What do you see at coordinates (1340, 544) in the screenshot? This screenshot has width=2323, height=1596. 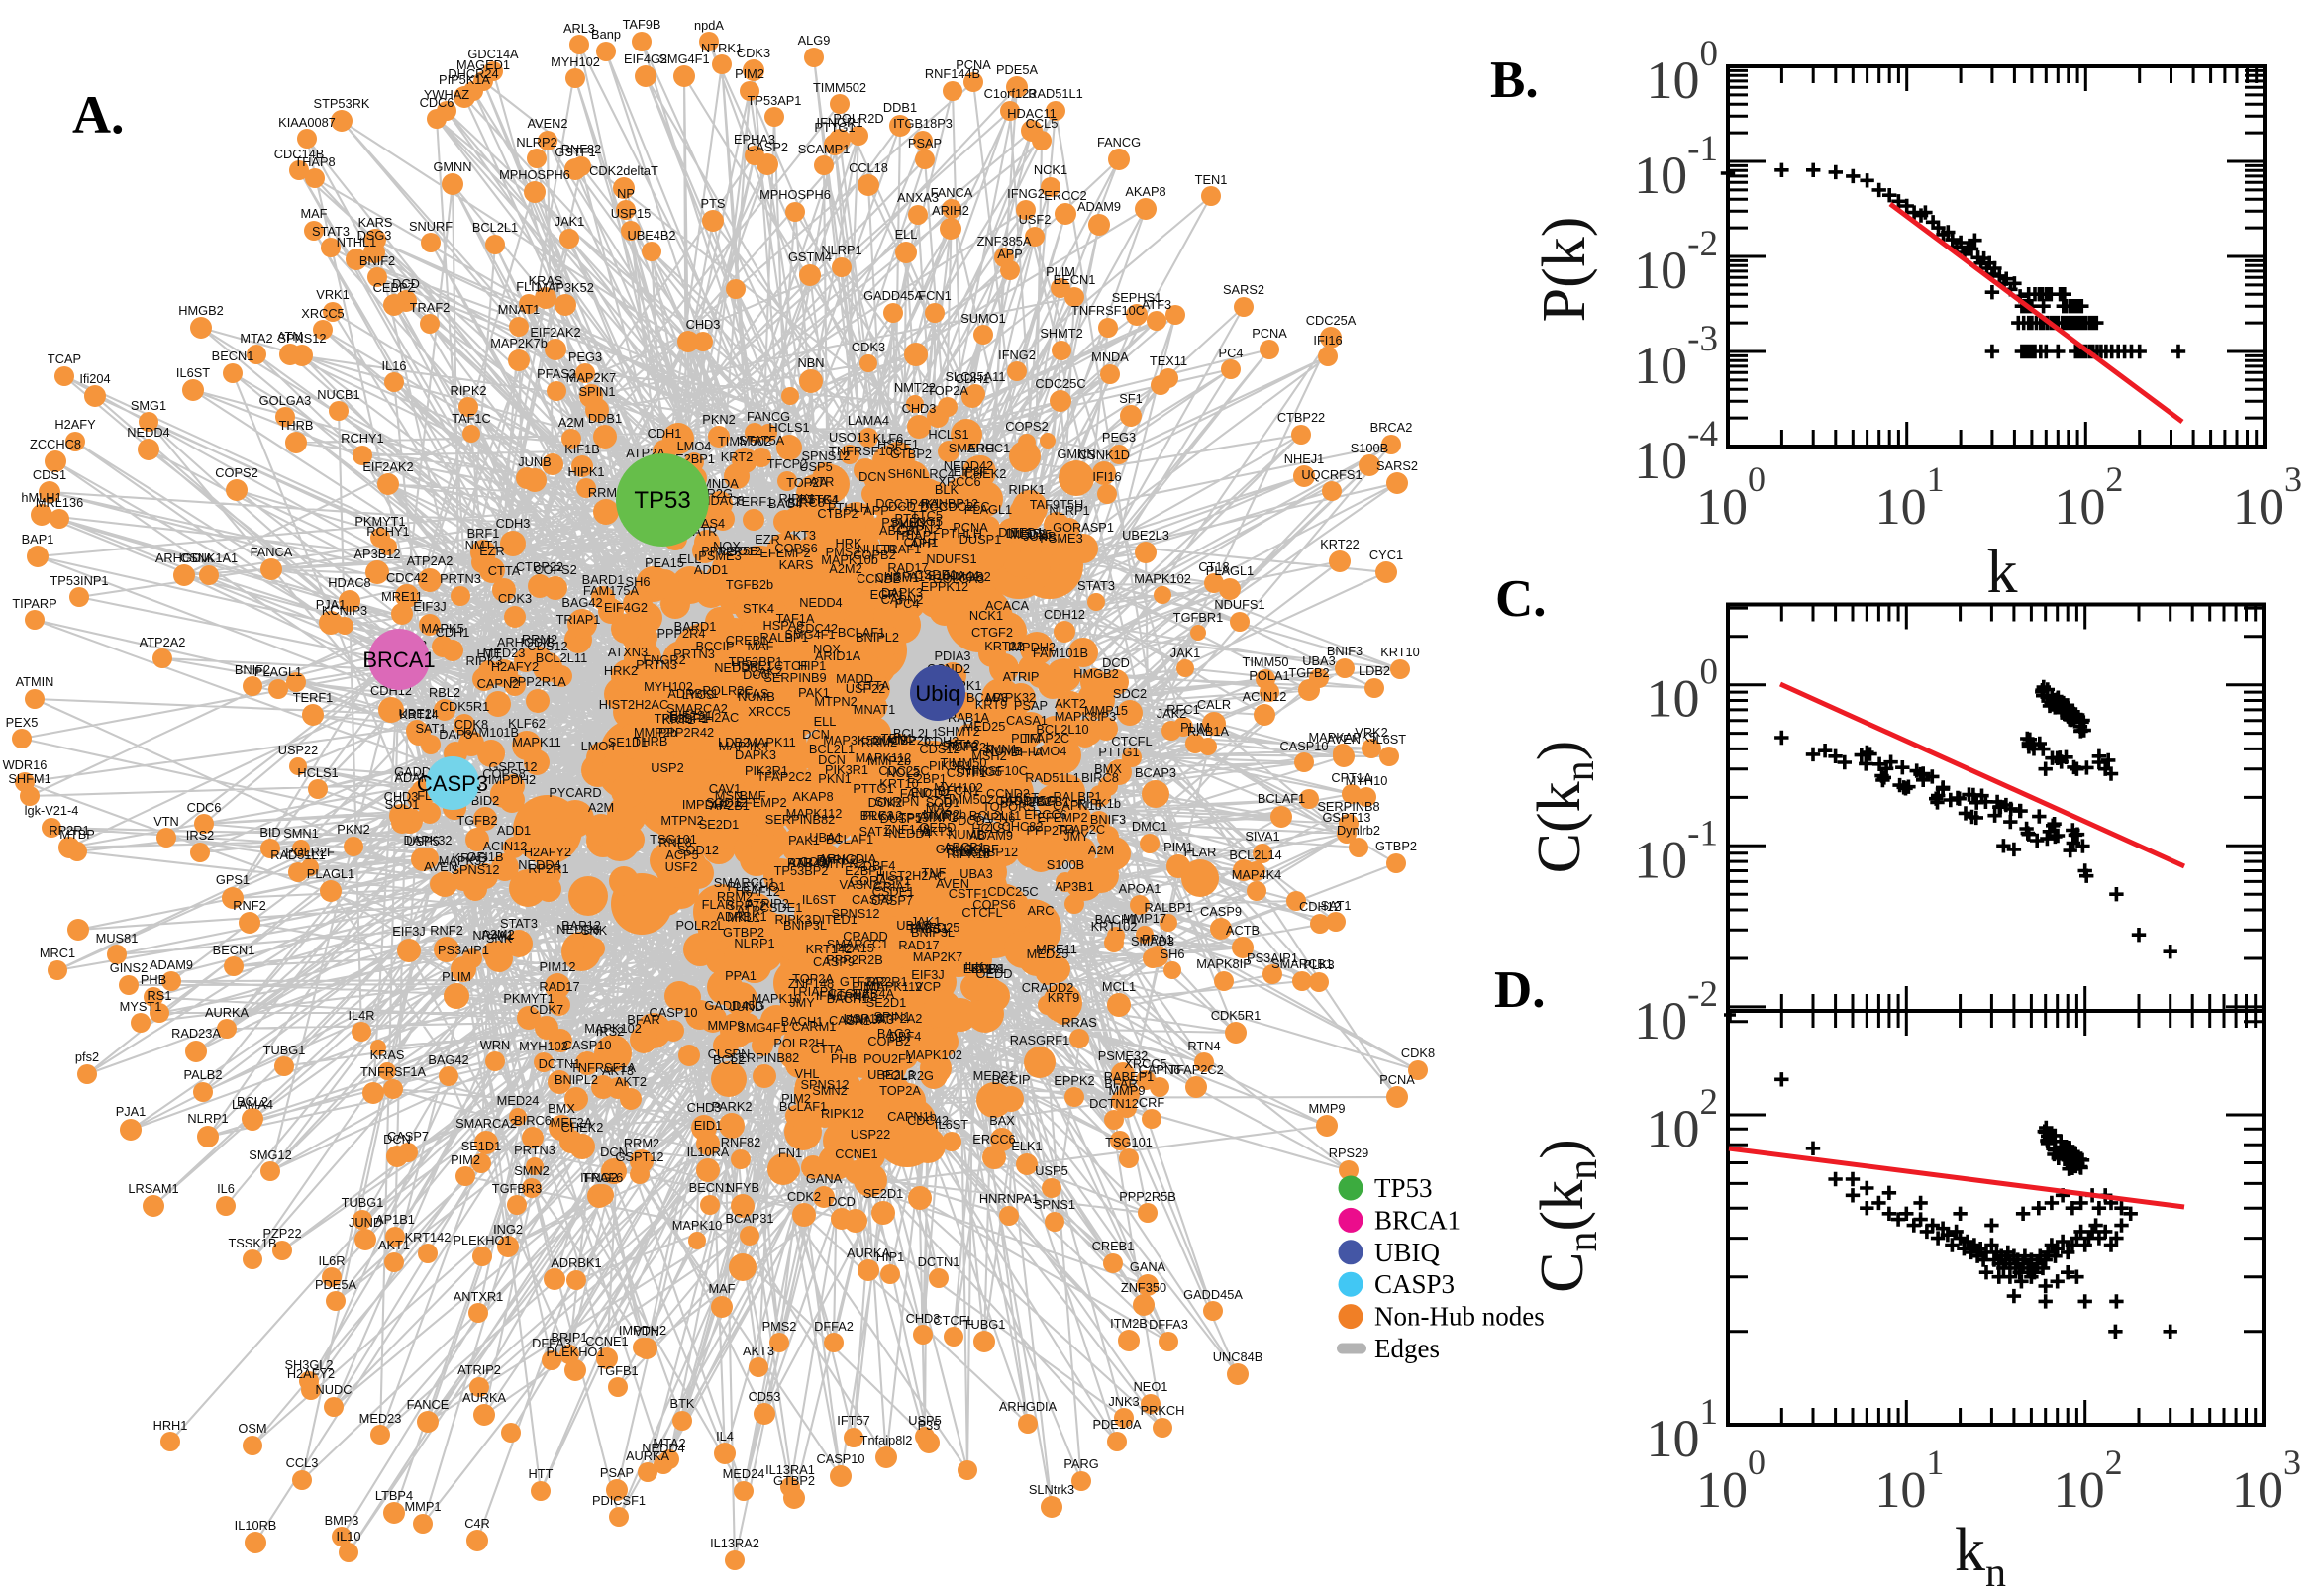 I see `svg-text: KRT22` at bounding box center [1340, 544].